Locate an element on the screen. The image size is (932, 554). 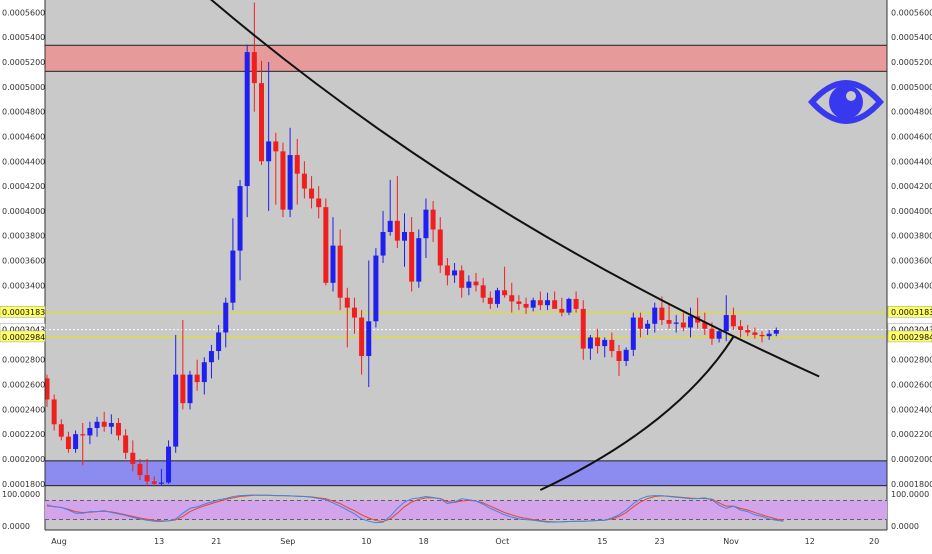
oscillator-k-line is located at coordinates (415, 509).